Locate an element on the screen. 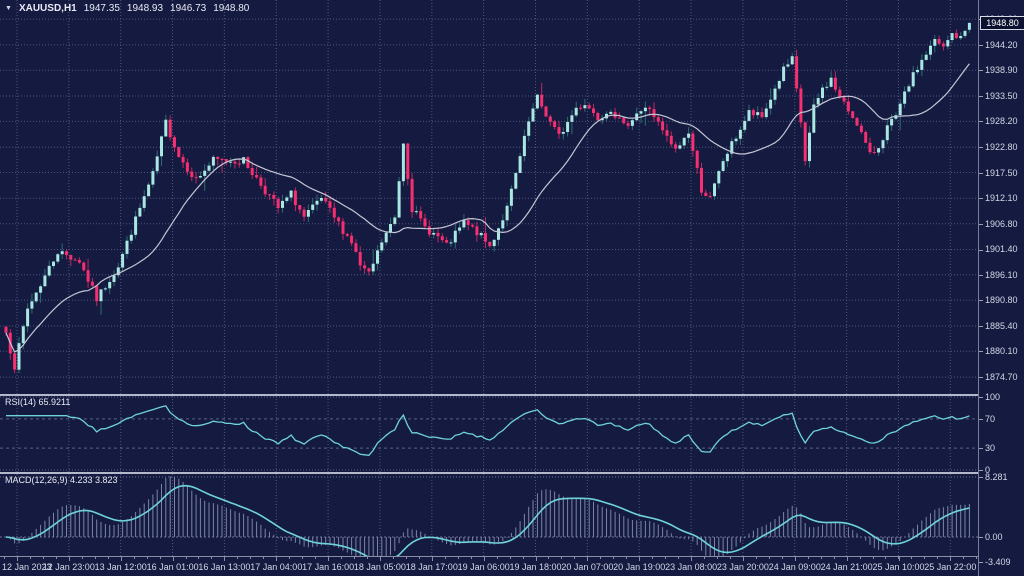 This screenshot has height=576, width=1024. time-tick-label: 24 Jan 21:00 is located at coordinates (846, 567).